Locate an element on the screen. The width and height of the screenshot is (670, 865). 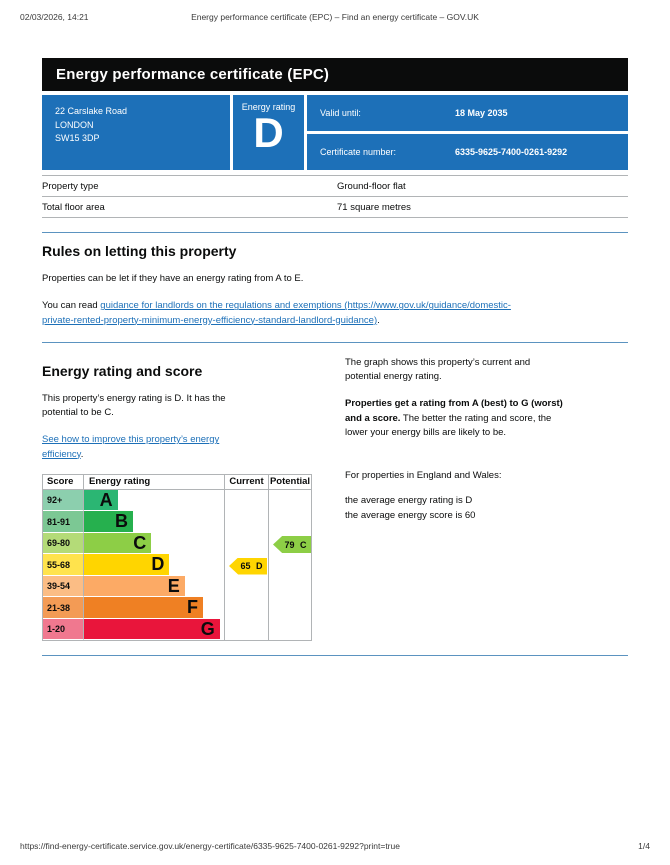
improve-text-suffix: . is located at coordinates (82, 454).